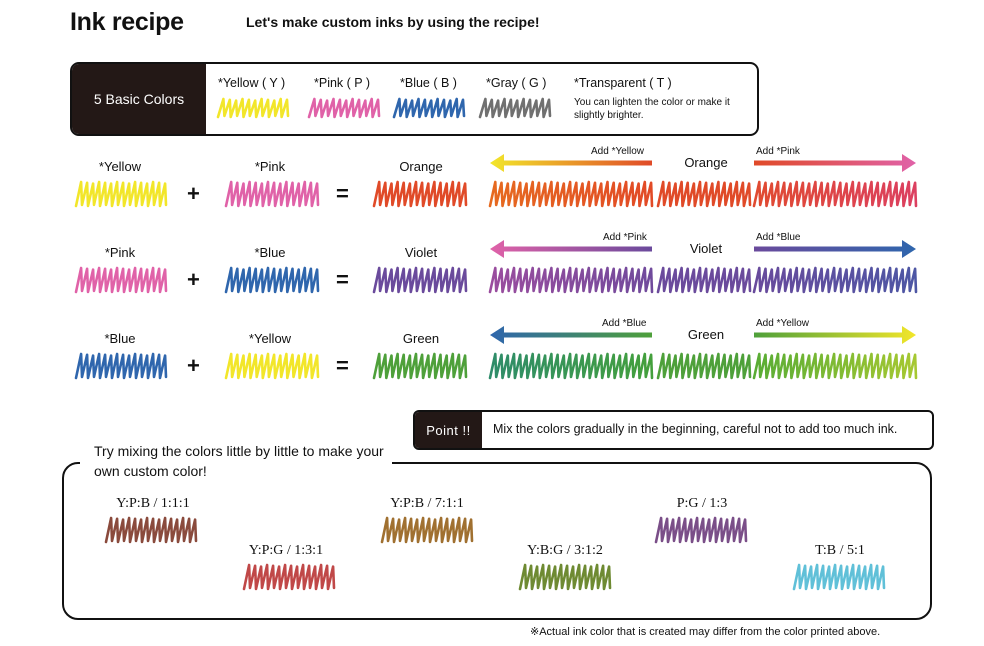  Describe the element at coordinates (127, 22) in the screenshot. I see `page-title: Ink recipe` at that location.